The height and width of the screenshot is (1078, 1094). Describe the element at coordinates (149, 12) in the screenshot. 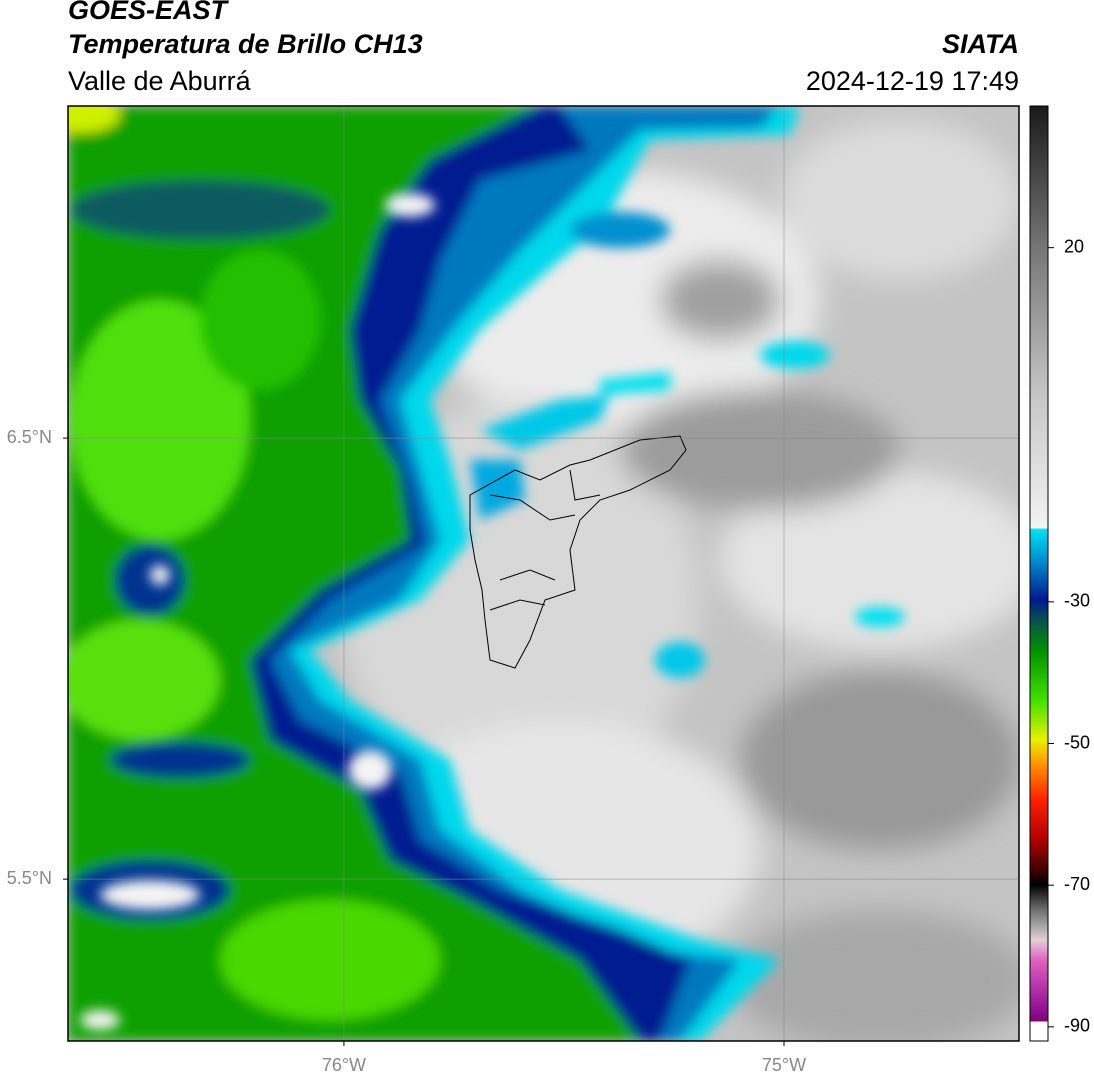

I see `title: GOES-EAST` at that location.